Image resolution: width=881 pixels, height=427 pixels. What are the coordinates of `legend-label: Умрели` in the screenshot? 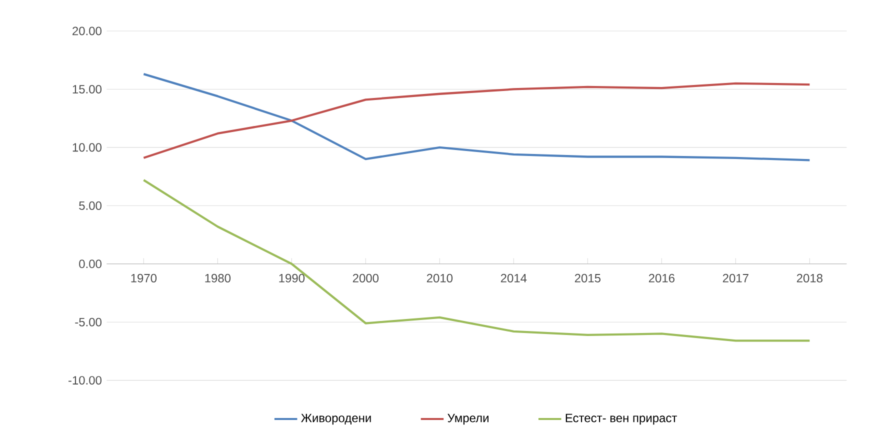 It's located at (468, 419).